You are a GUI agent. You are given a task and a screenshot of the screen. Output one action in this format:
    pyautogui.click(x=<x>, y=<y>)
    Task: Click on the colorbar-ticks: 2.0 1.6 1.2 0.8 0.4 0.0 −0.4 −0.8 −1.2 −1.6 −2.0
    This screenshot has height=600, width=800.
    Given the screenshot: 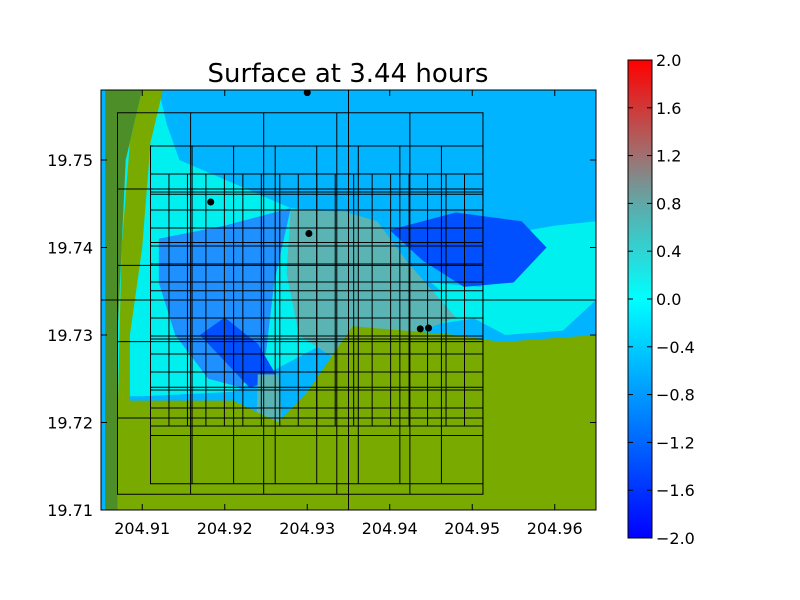 What is the action you would take?
    pyautogui.click(x=661, y=299)
    